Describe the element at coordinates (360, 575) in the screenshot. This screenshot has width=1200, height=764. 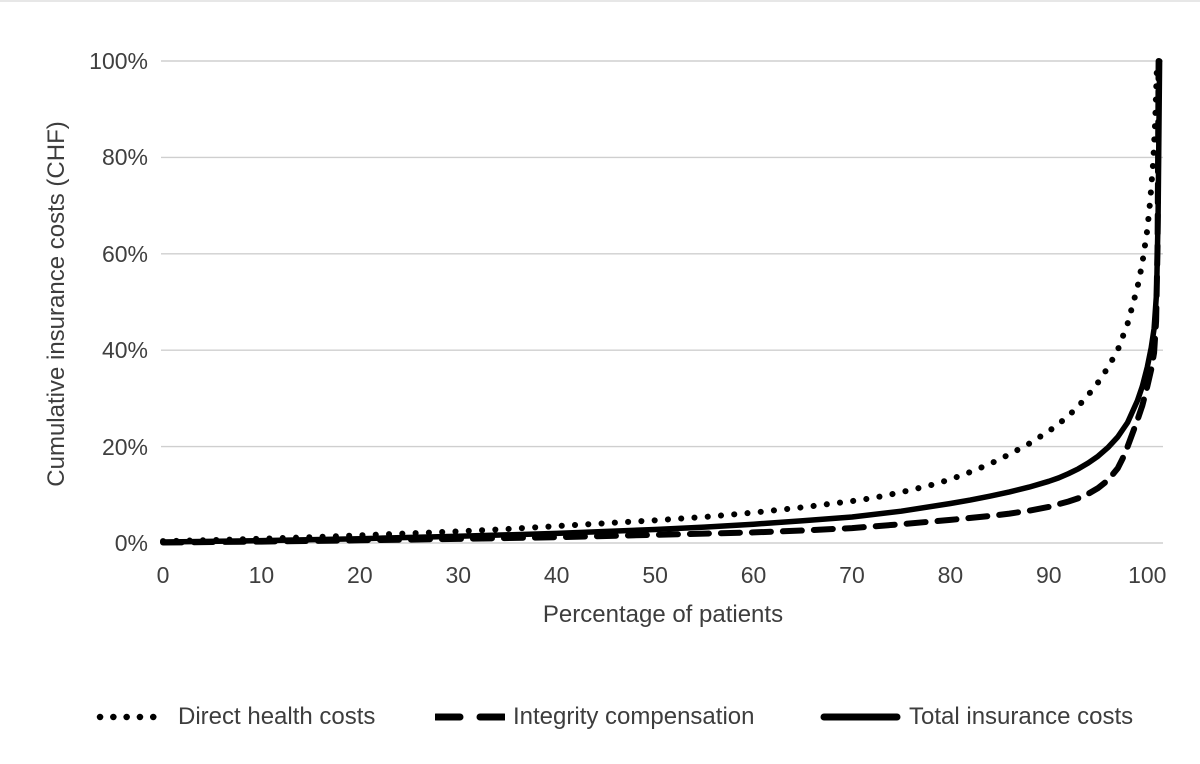
I see `x-tick-label: 20` at that location.